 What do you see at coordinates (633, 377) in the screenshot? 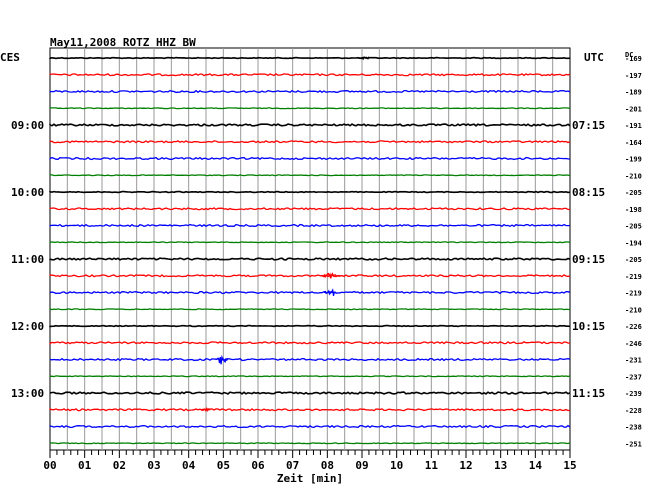
I see `dc-offset-label: -237` at bounding box center [633, 377].